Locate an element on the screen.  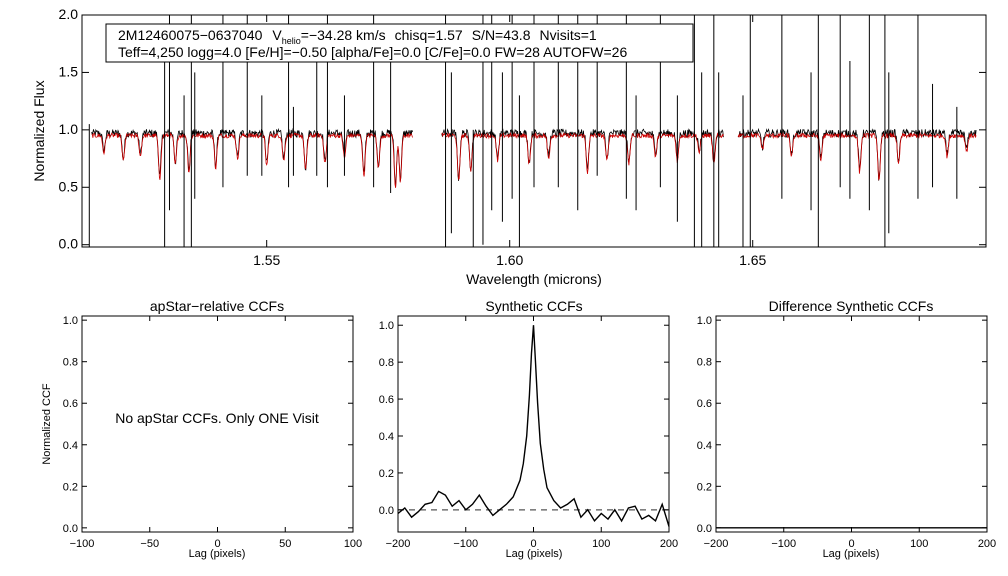
apstar-ytick-label: 0.2 is located at coordinates (70, 487).